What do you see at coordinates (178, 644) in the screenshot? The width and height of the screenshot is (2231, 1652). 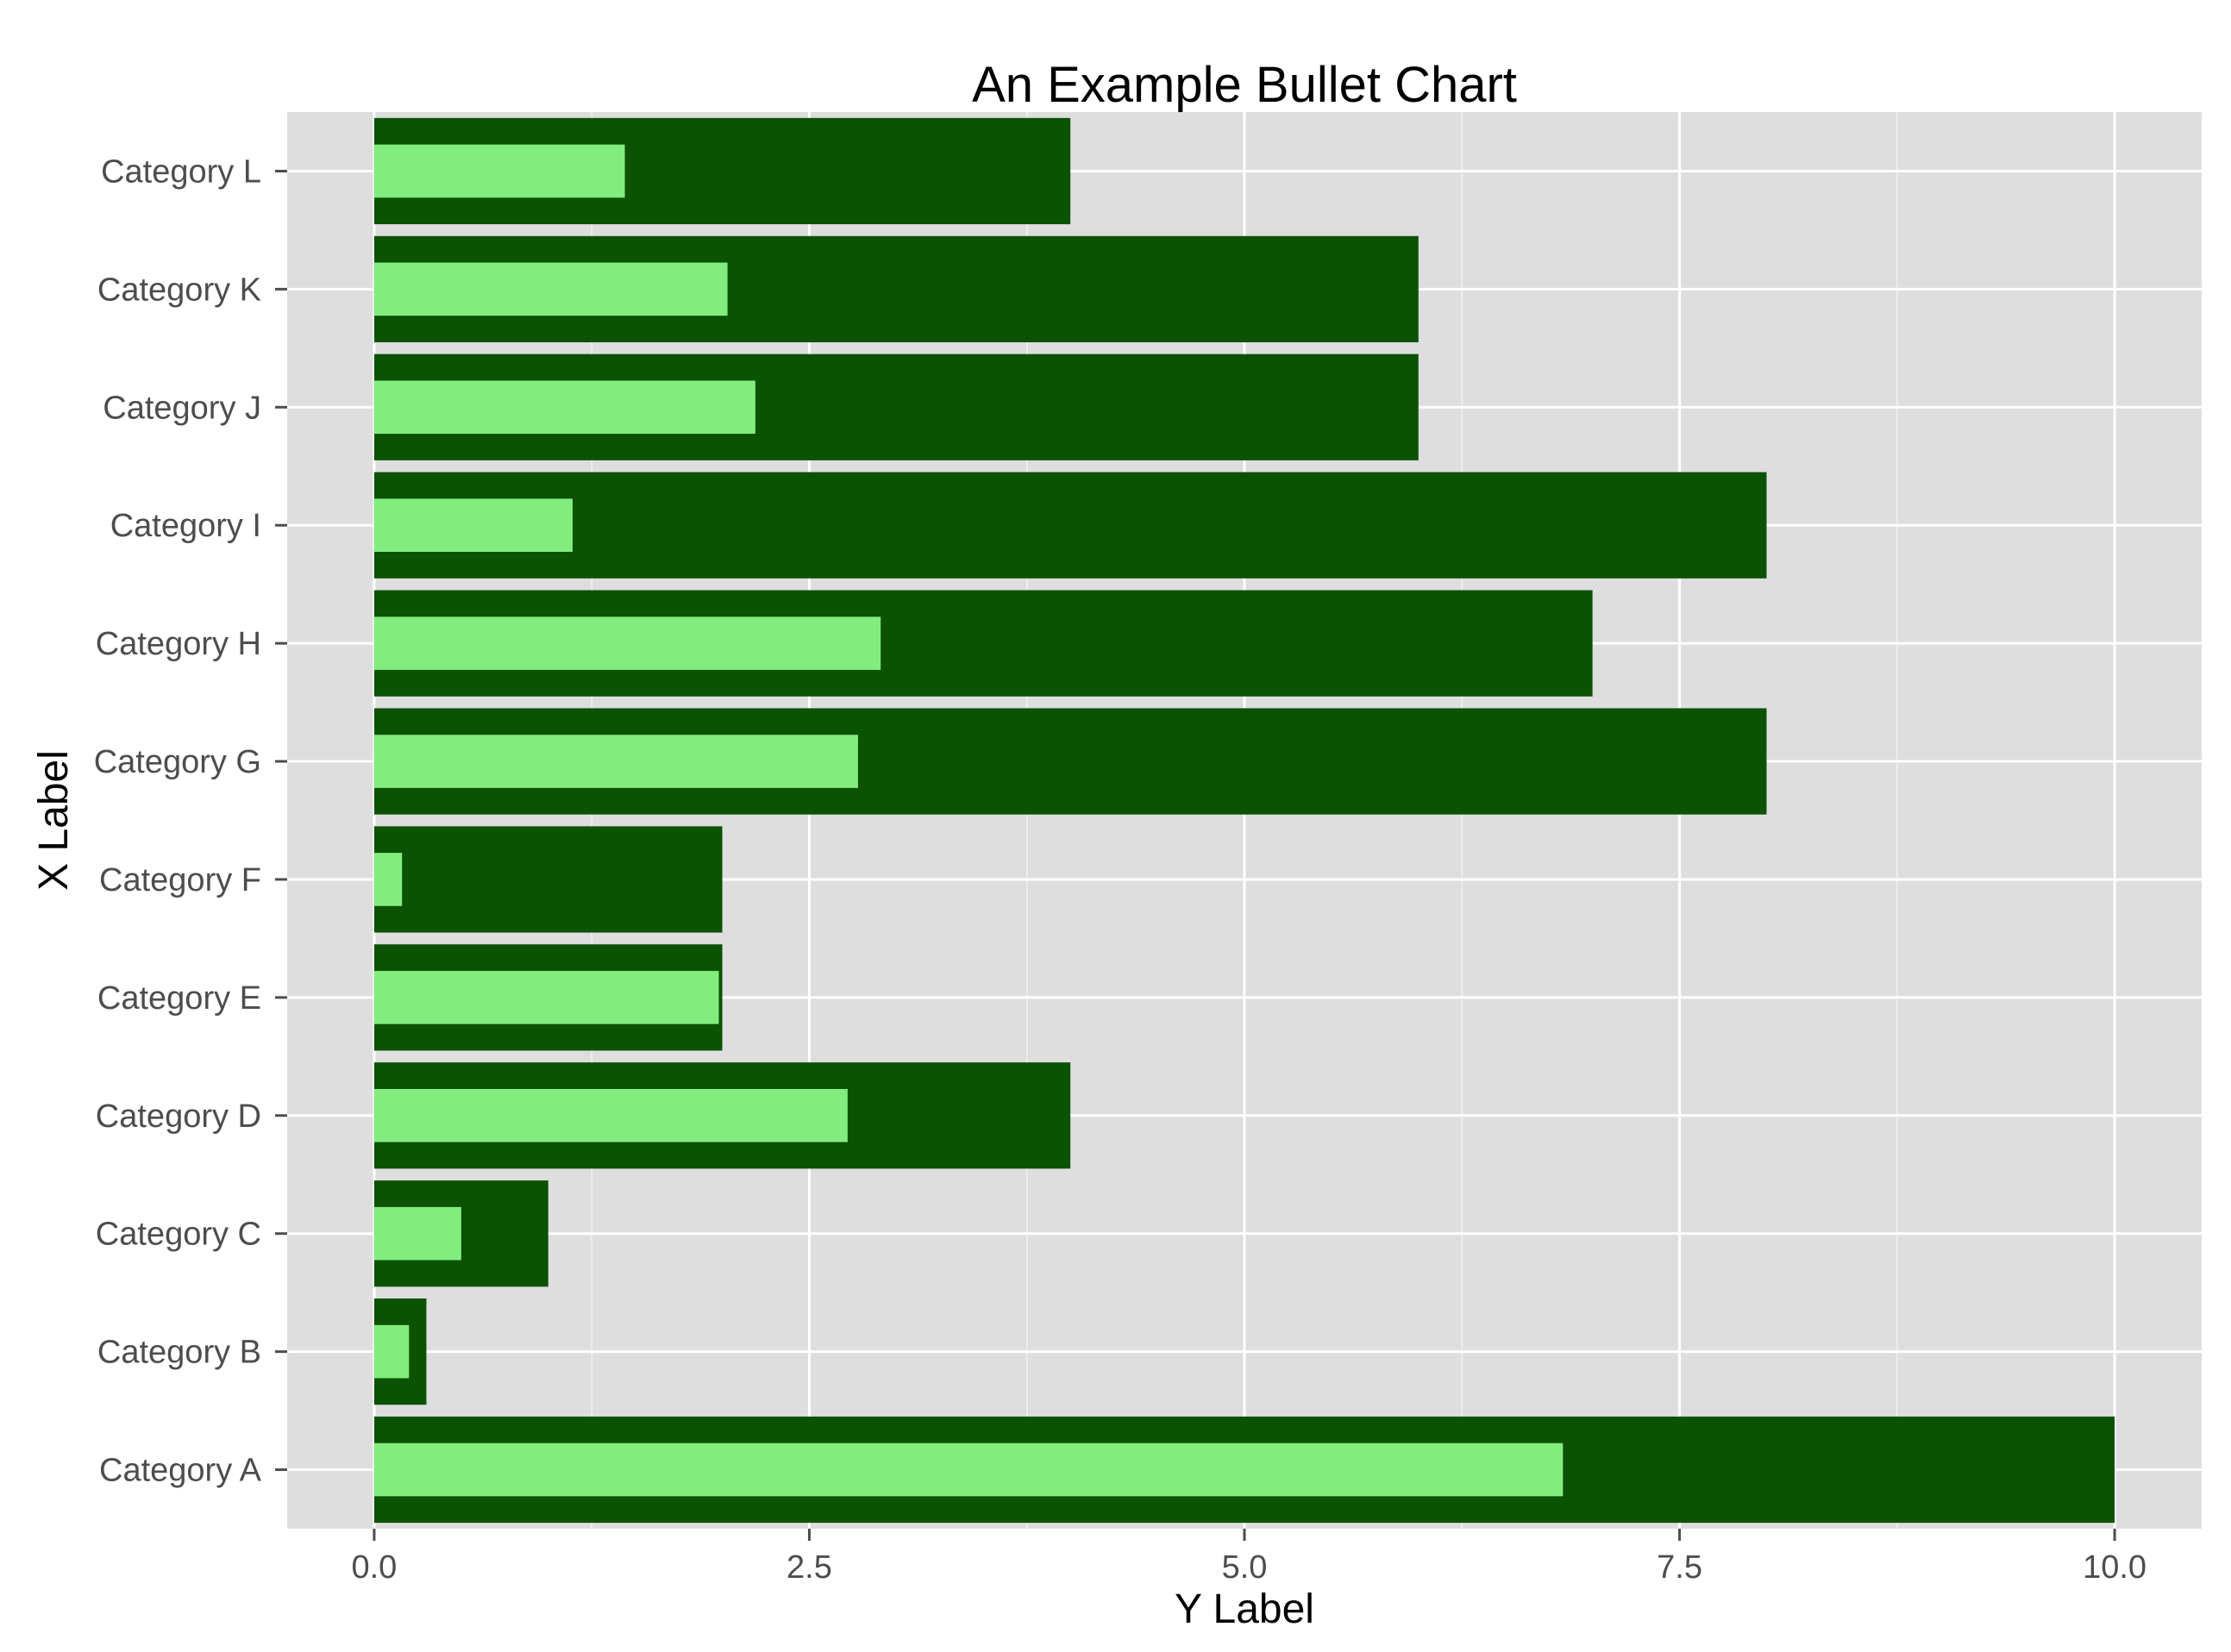 I see `y-tick-label: Category H` at bounding box center [178, 644].